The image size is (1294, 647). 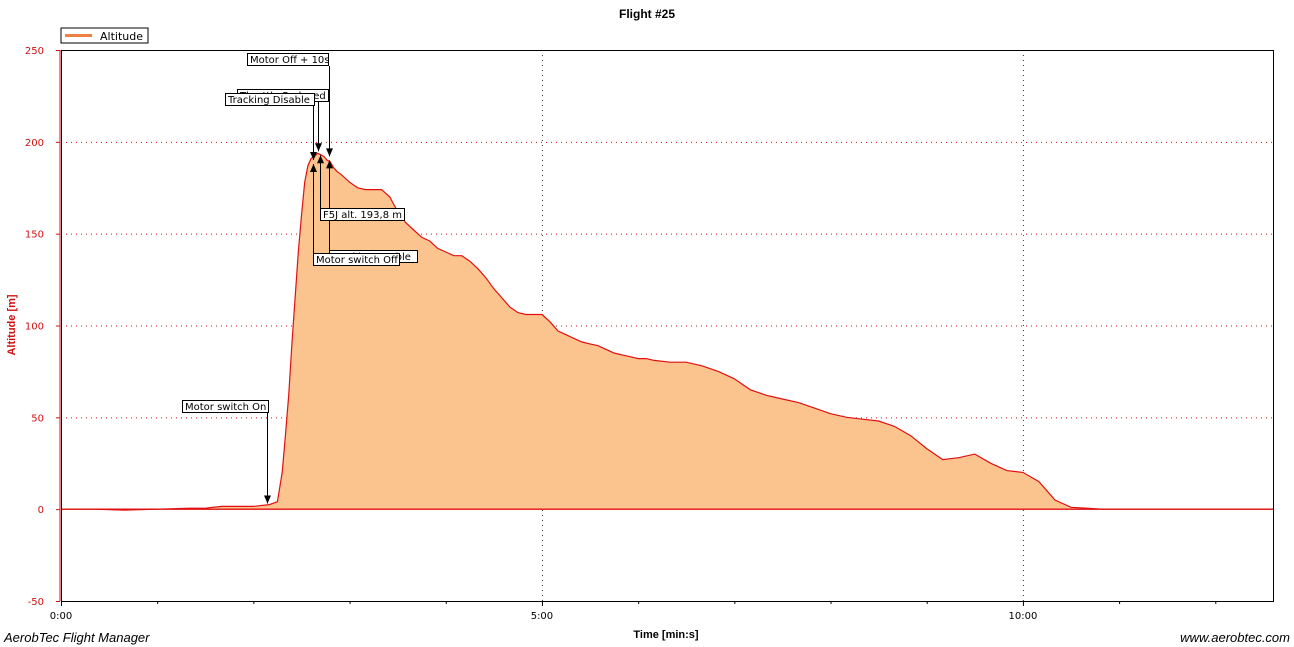 What do you see at coordinates (76, 637) in the screenshot?
I see `footer-app-name: AerobTec Flight Manager` at bounding box center [76, 637].